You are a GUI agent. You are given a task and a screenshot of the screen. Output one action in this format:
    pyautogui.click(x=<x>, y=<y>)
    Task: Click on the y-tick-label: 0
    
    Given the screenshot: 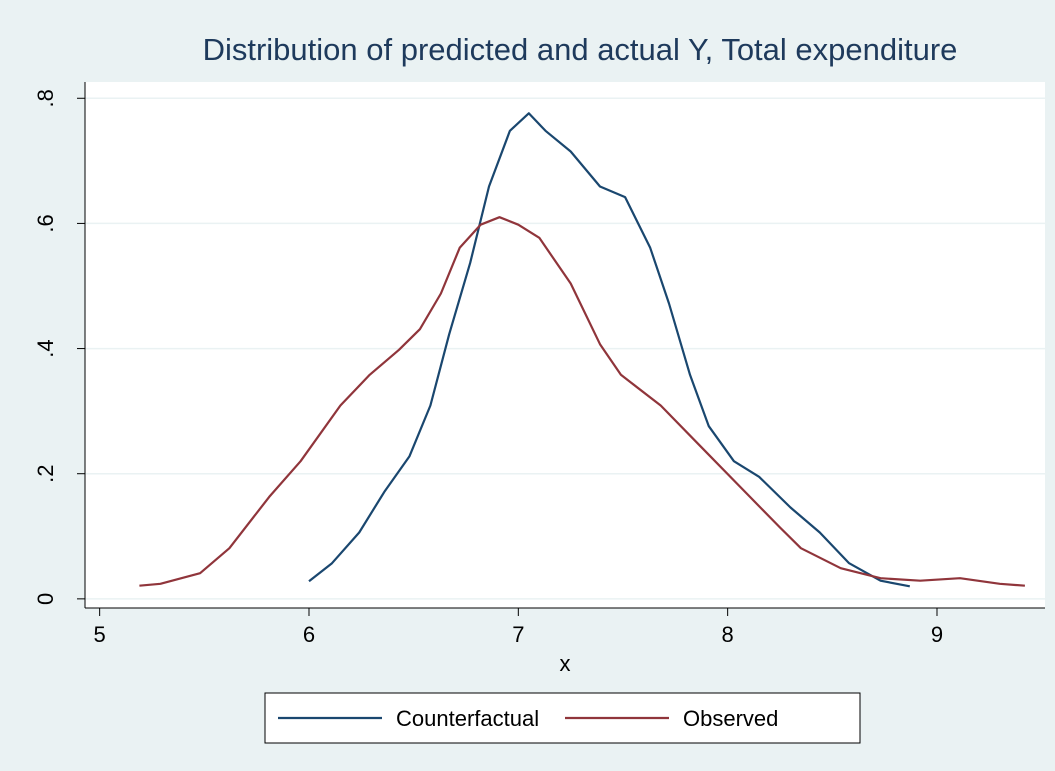 What is the action you would take?
    pyautogui.click(x=45, y=599)
    